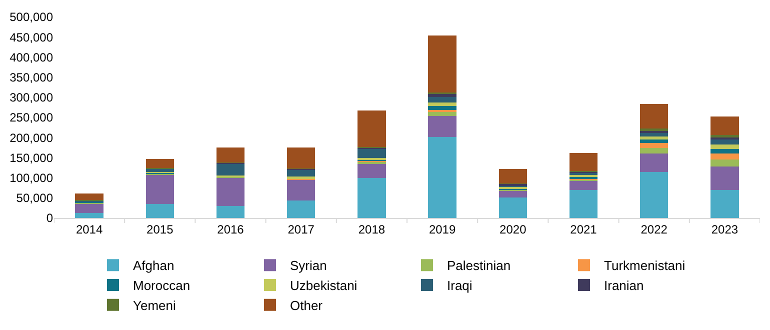 The image size is (770, 330). Describe the element at coordinates (479, 266) in the screenshot. I see `legend-label: Palestinian` at that location.